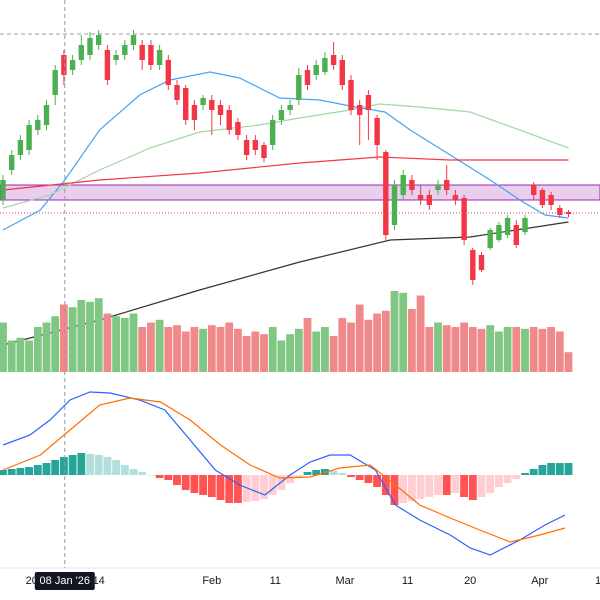 The height and width of the screenshot is (600, 600). I want to click on x-tick-label: 11, so click(275, 581).